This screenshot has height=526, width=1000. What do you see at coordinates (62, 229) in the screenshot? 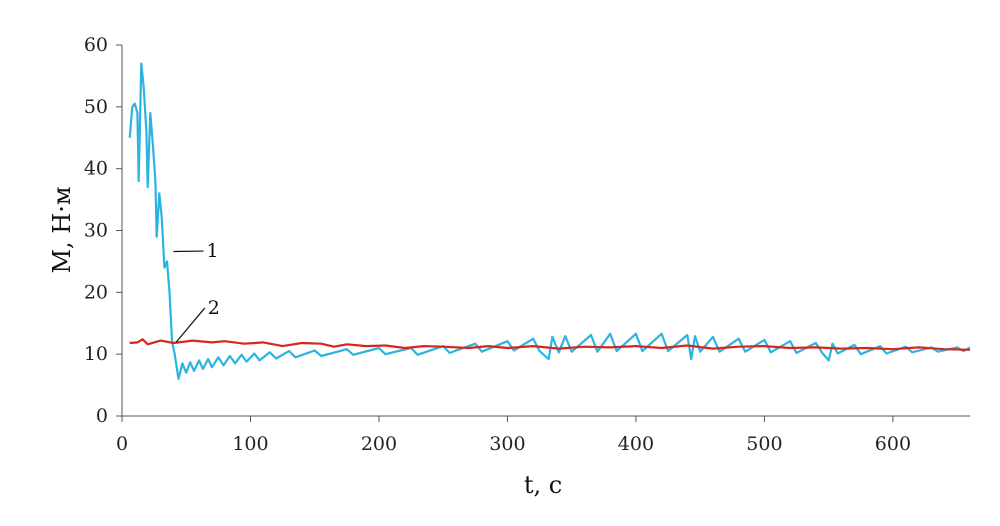
I see `y-axis-title: M, Н·м` at bounding box center [62, 229].